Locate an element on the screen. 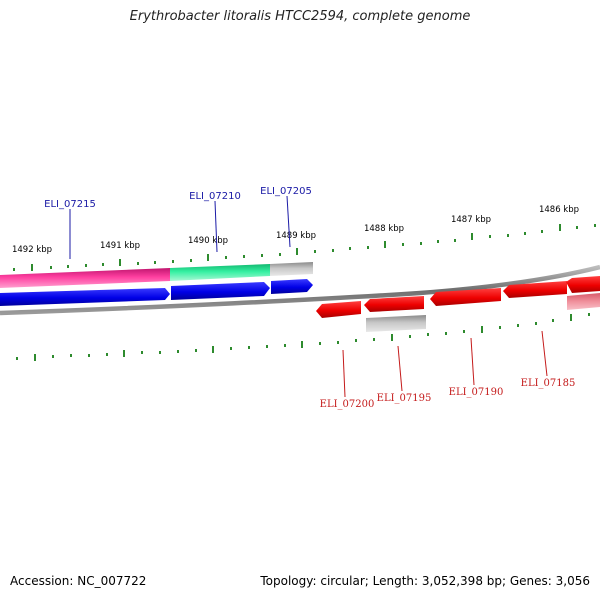 The width and height of the screenshot is (600, 600). feature-segment-reverse-pink is located at coordinates (583, 301).